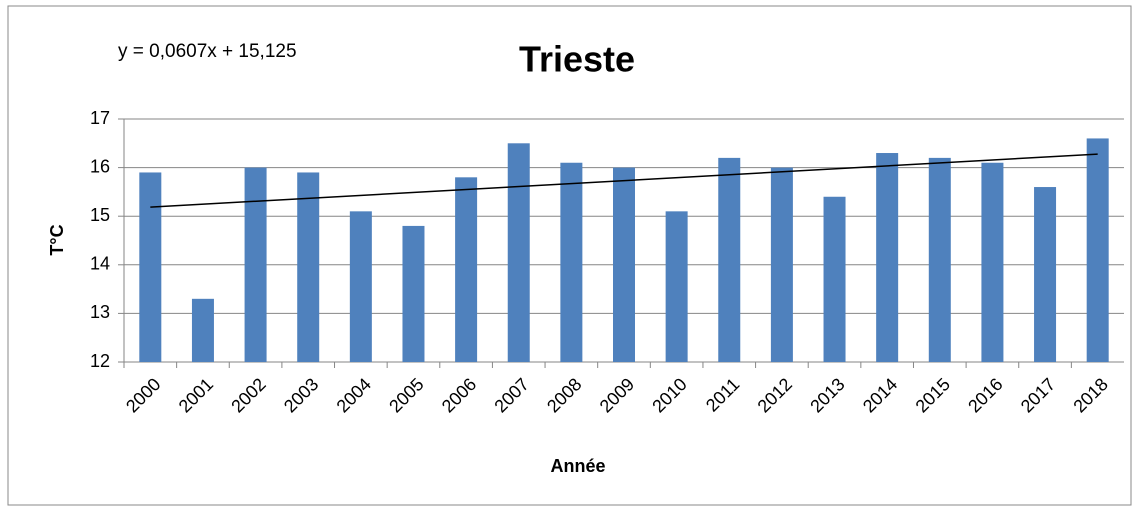  Describe the element at coordinates (577, 59) in the screenshot. I see `chart-title: Trieste` at that location.